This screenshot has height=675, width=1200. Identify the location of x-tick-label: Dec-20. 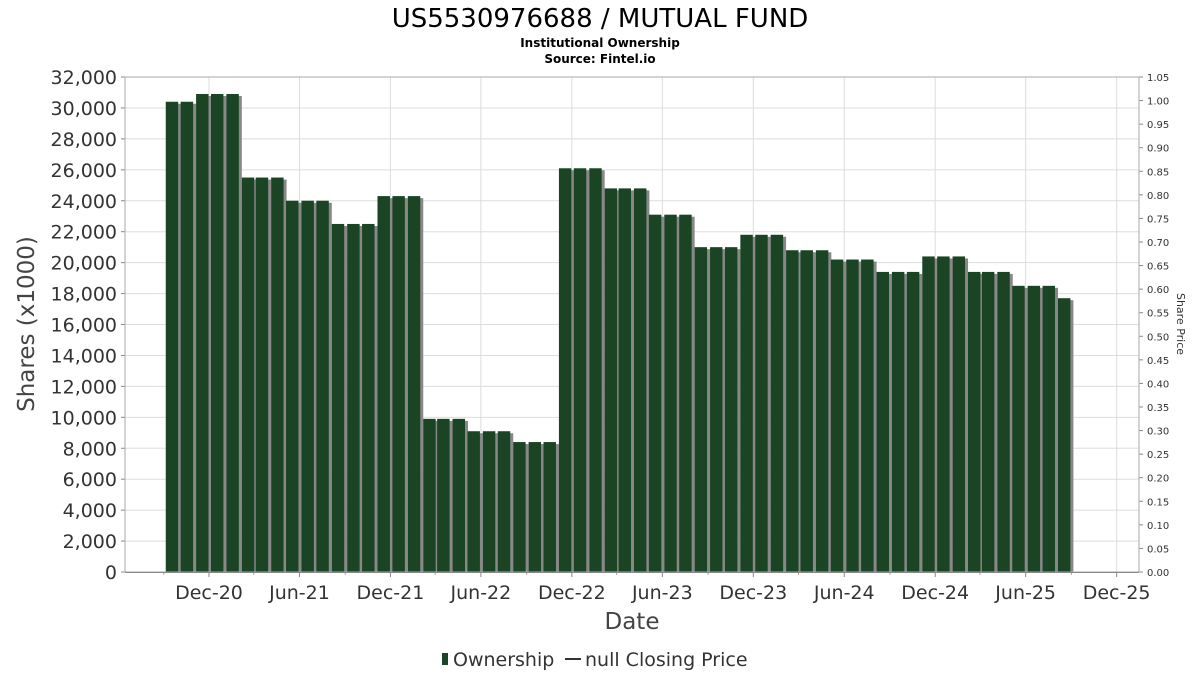
(209, 593).